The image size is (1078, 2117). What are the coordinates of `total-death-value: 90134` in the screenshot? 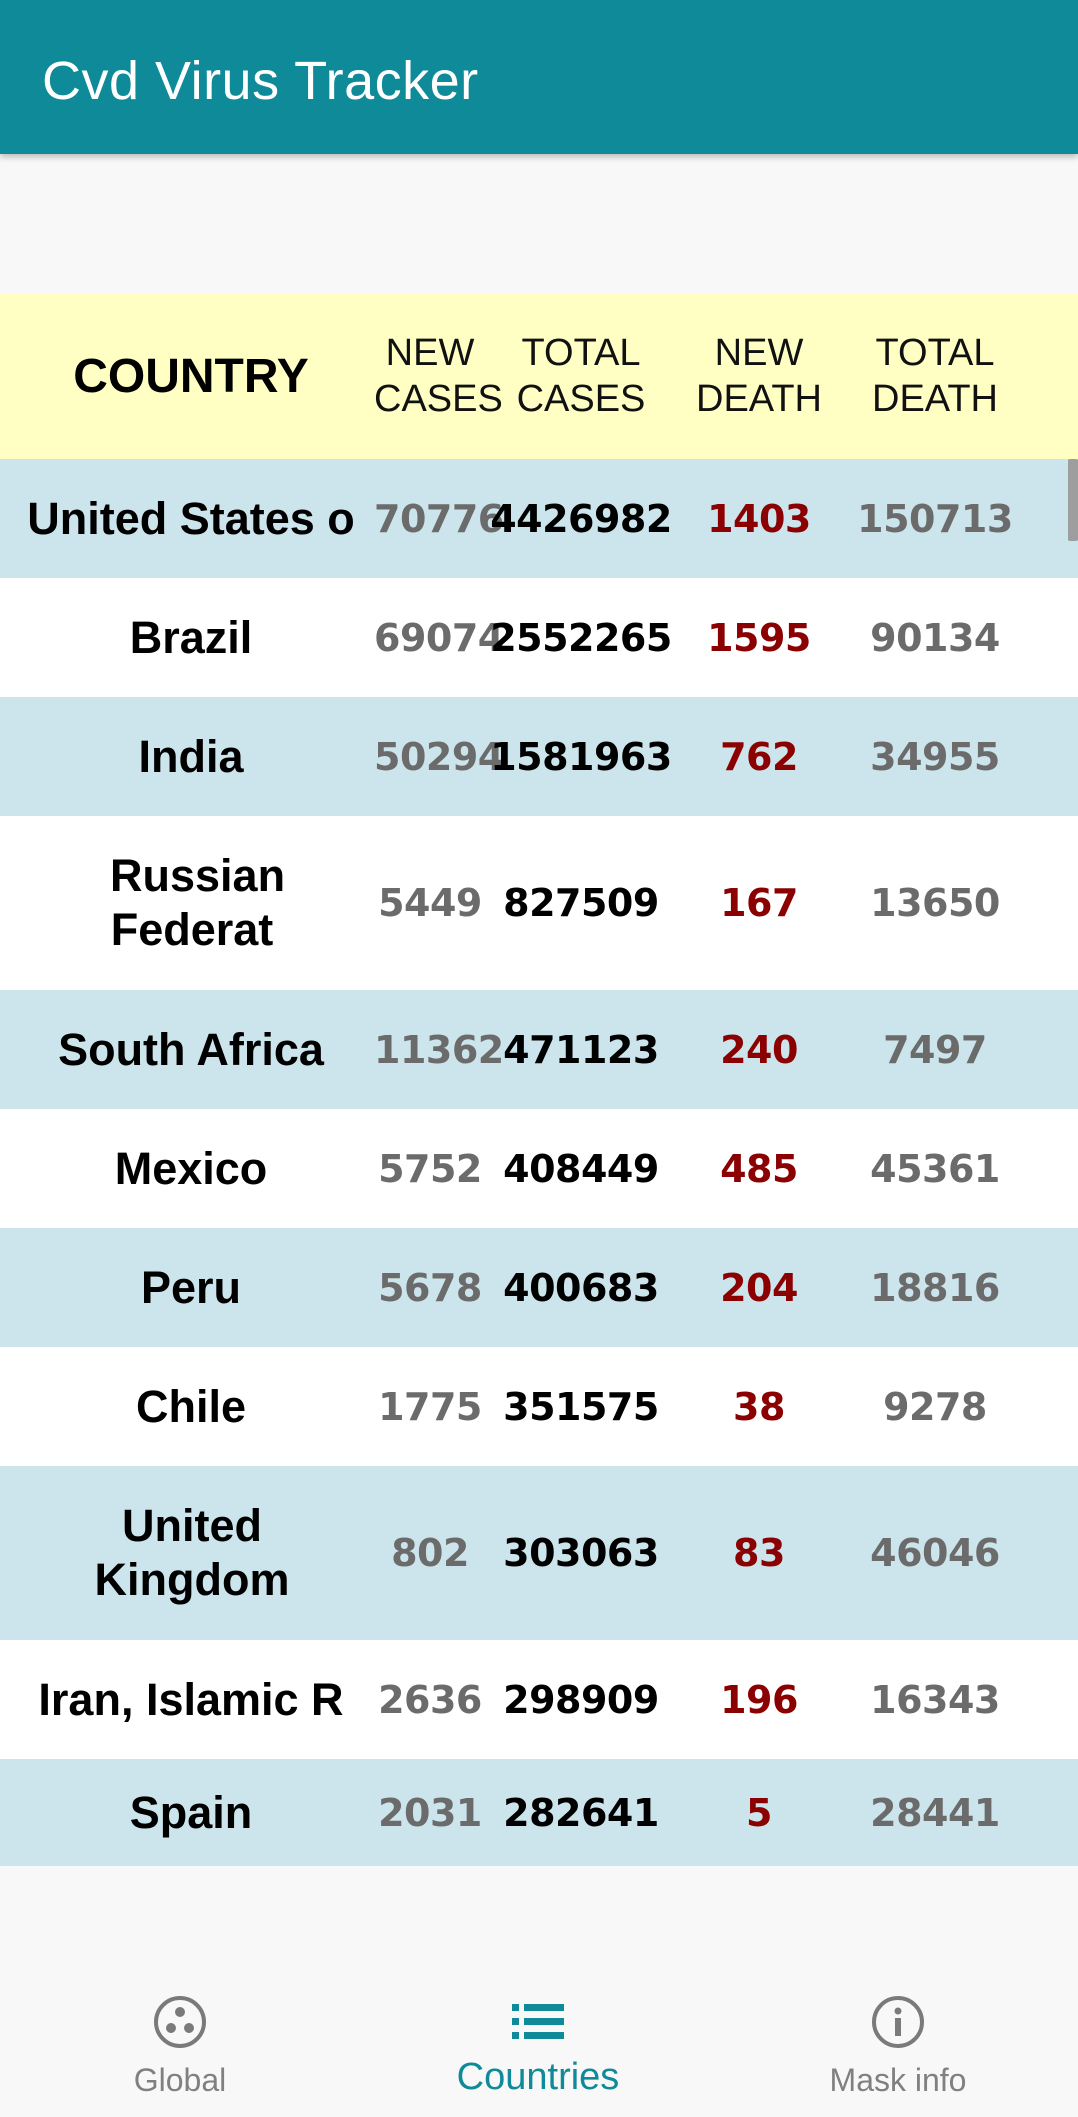 It's located at (935, 637).